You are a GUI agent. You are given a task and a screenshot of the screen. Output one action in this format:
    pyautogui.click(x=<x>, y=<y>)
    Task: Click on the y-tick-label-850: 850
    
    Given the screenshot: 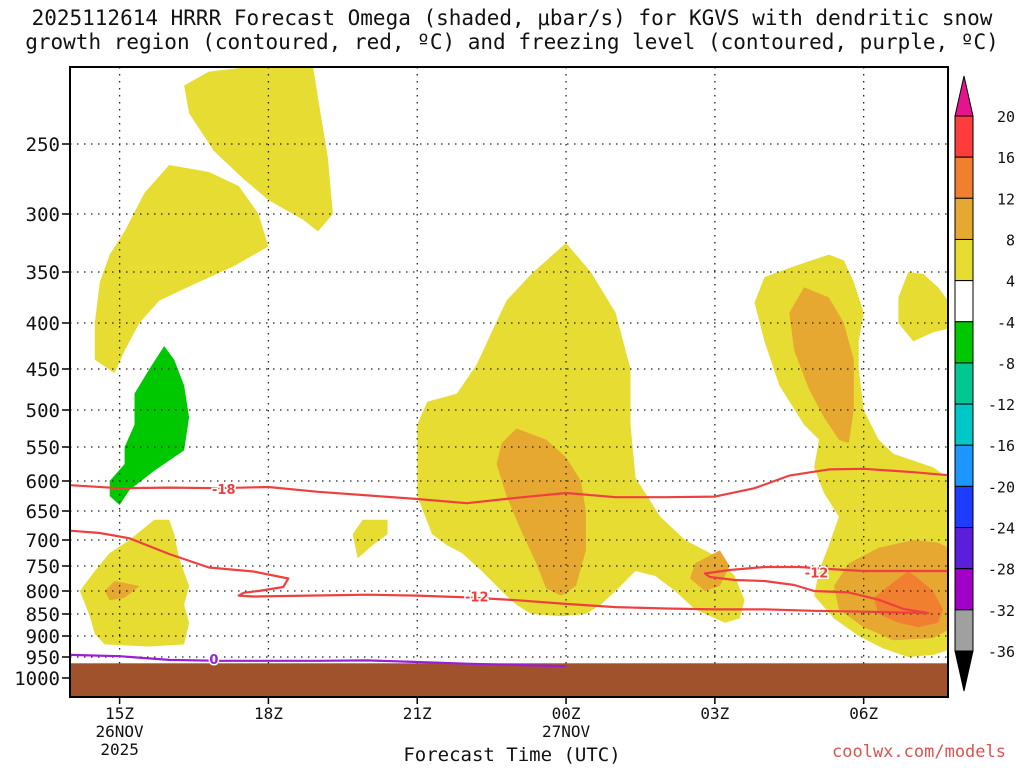 What is the action you would take?
    pyautogui.click(x=43, y=615)
    